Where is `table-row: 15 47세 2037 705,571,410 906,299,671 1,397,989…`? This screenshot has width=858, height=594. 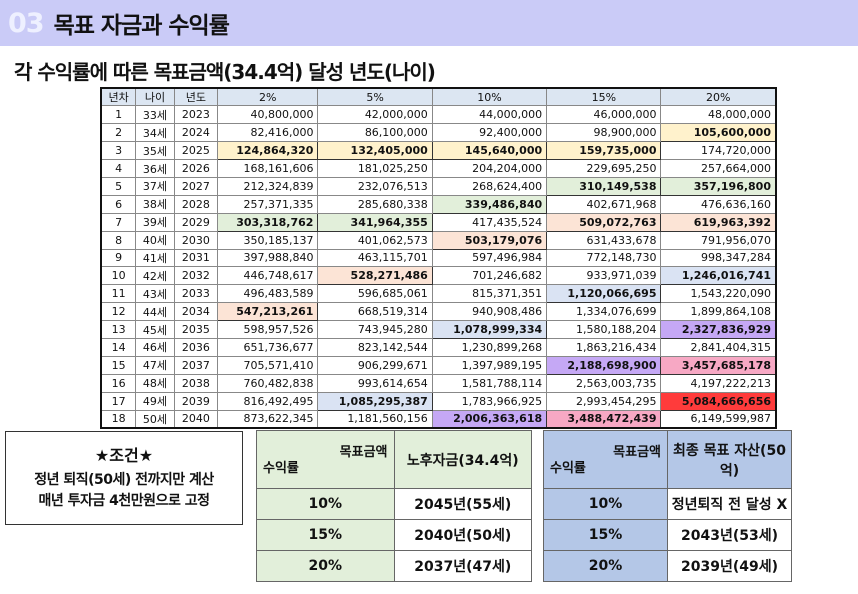
table-row: 15 47세 2037 705,571,410 906,299,671 1,397,989… is located at coordinates (438, 365).